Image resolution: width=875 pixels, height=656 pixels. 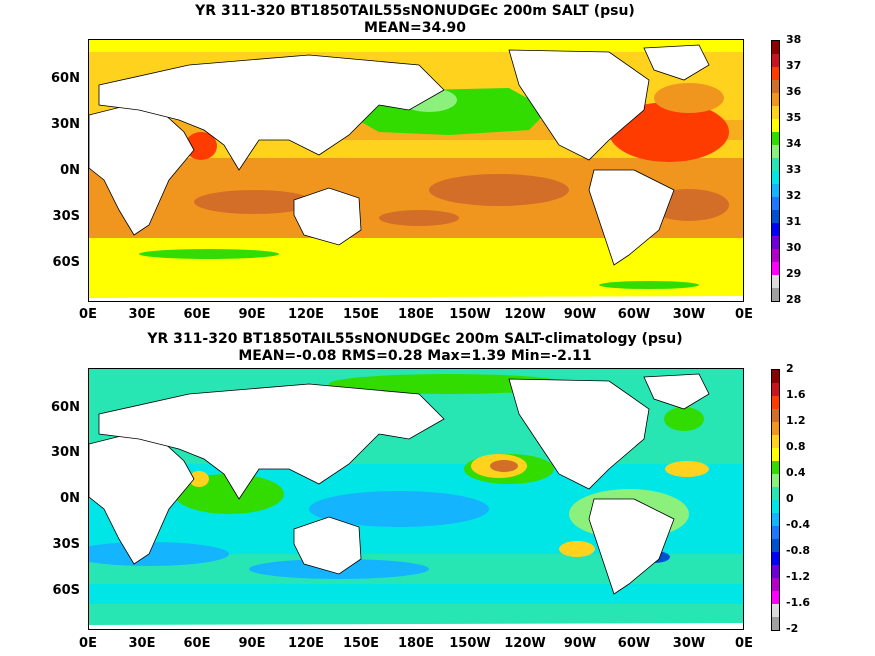 I want to click on panel1-lat-30s: 30S, so click(x=66, y=216).